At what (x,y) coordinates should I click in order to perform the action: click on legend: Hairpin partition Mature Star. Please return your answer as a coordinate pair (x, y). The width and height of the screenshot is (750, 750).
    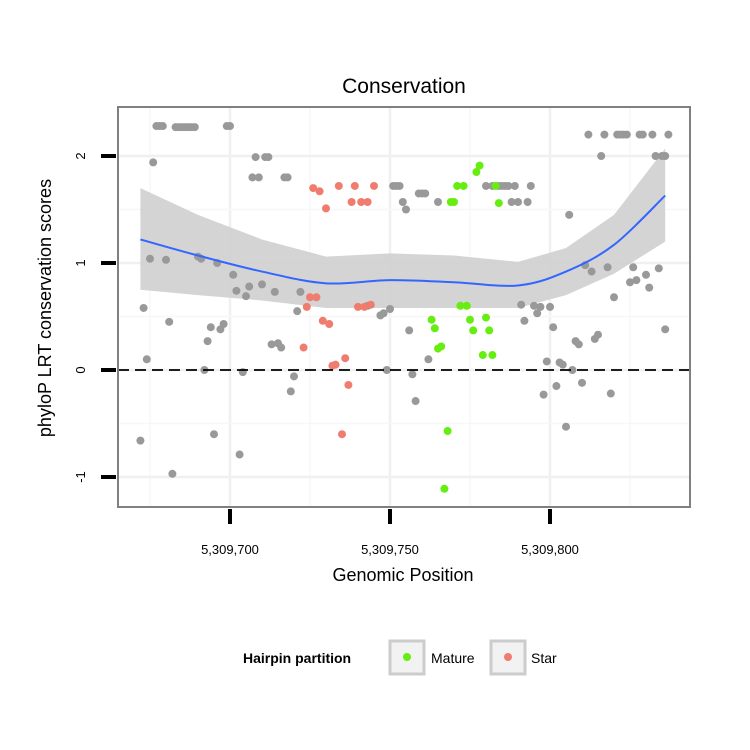
    Looking at the image, I should click on (400, 657).